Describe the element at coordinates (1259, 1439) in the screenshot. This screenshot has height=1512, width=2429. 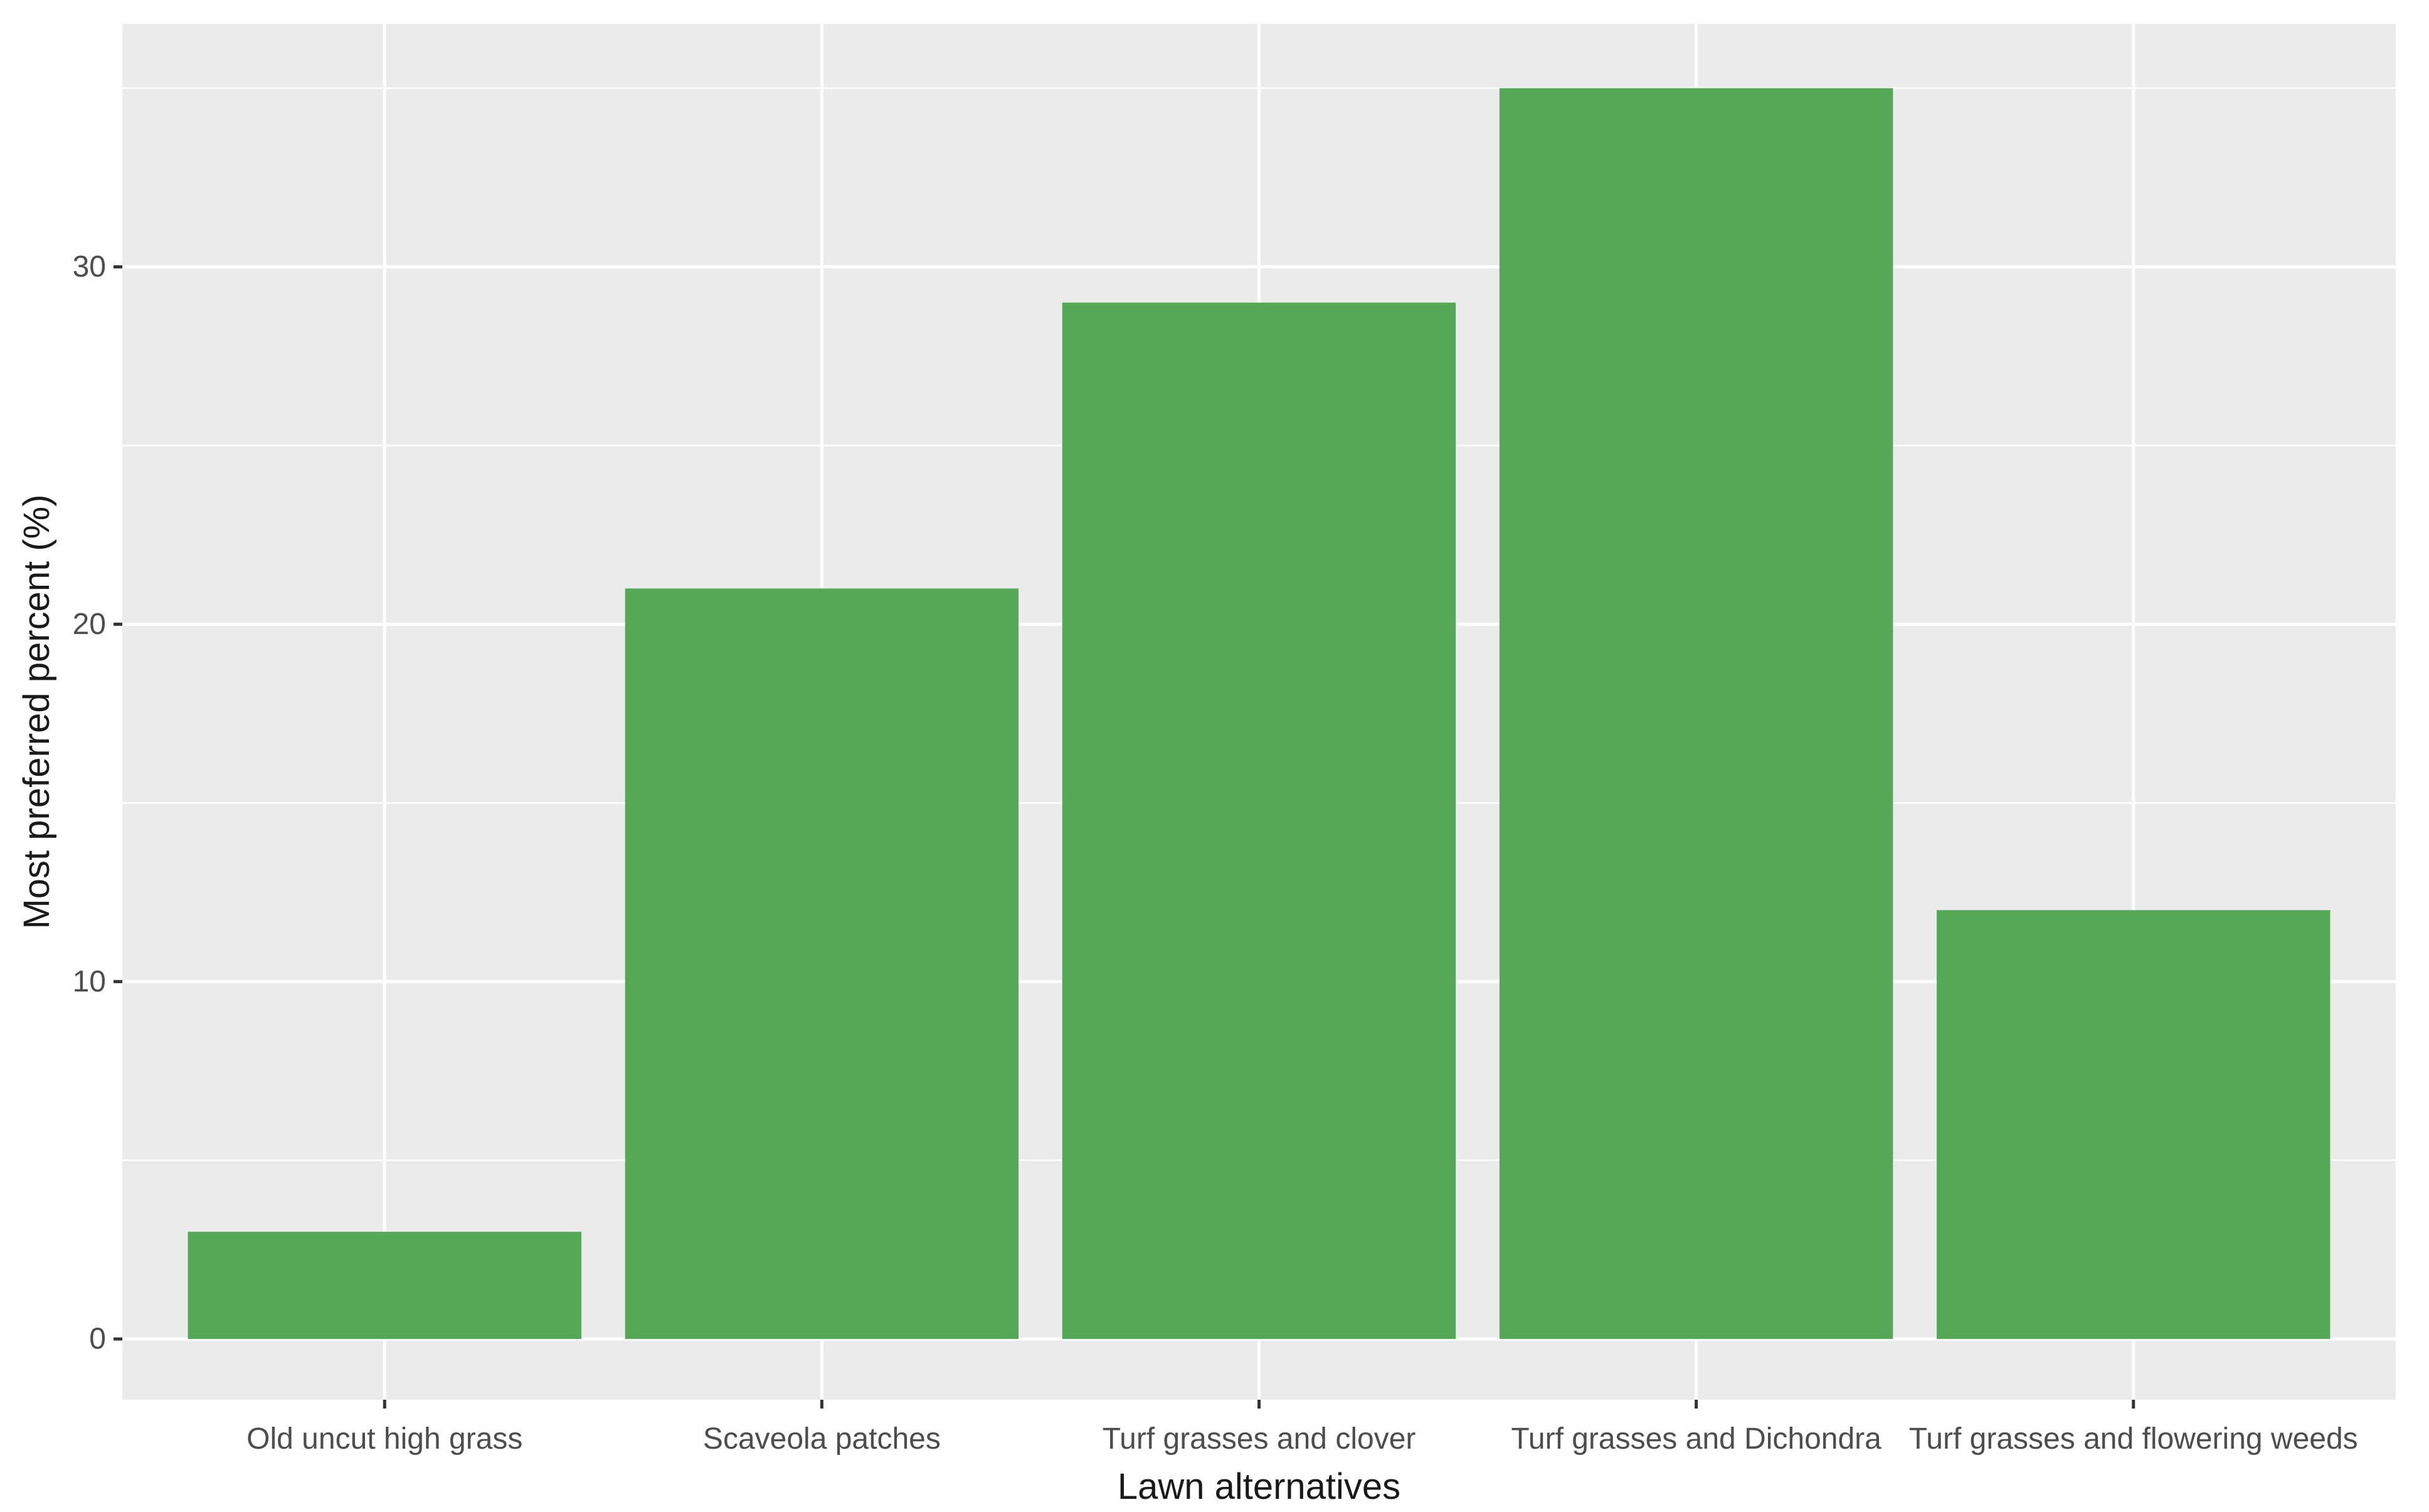
I see `x-tick-label: Turf grasses and clover` at that location.